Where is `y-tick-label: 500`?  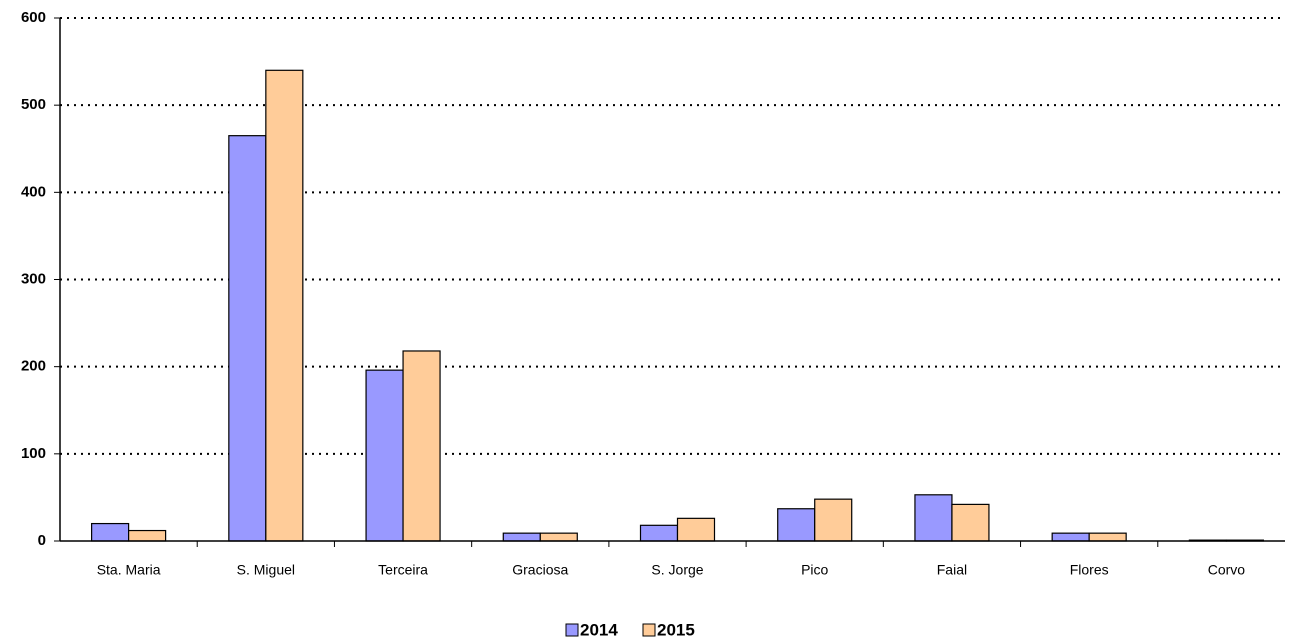 y-tick-label: 500 is located at coordinates (33, 104).